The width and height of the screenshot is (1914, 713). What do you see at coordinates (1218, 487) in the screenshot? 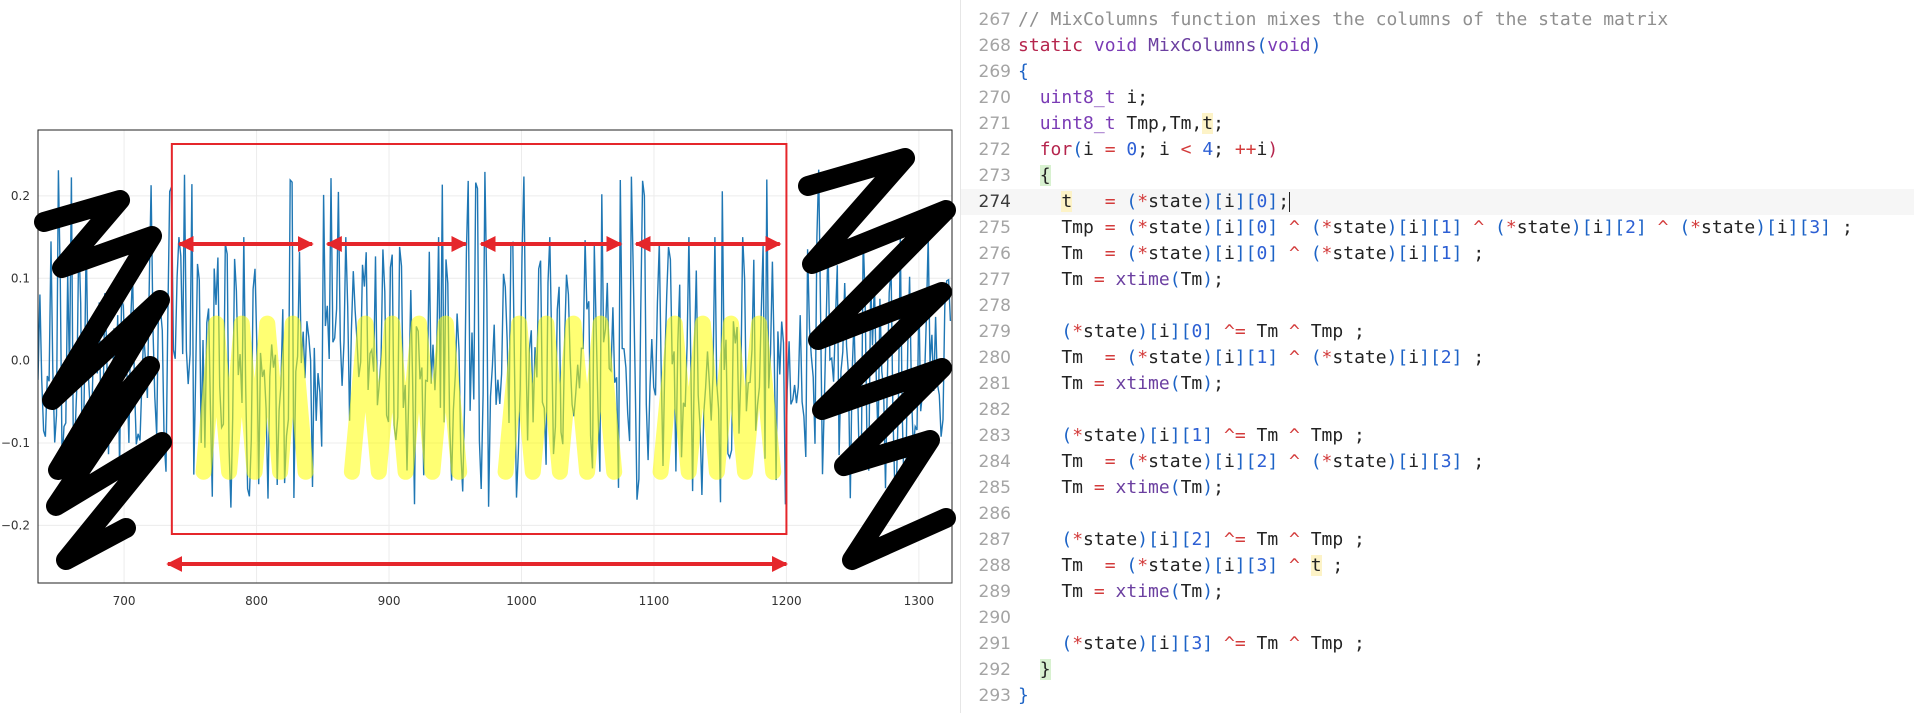
I see `code-token: ;` at bounding box center [1218, 487].